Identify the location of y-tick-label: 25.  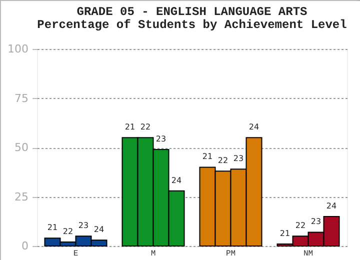
(21, 197).